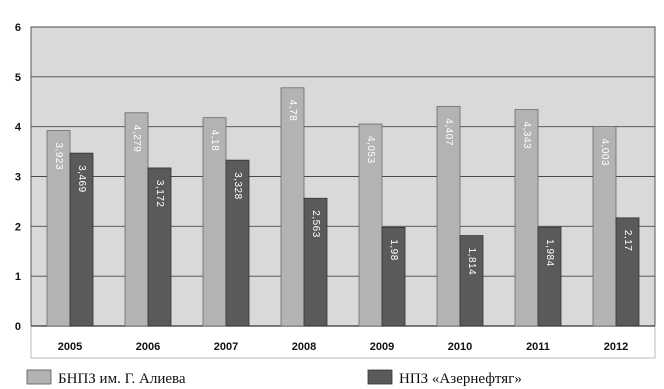 The height and width of the screenshot is (389, 664). I want to click on y-tick-label: 4, so click(18, 128).